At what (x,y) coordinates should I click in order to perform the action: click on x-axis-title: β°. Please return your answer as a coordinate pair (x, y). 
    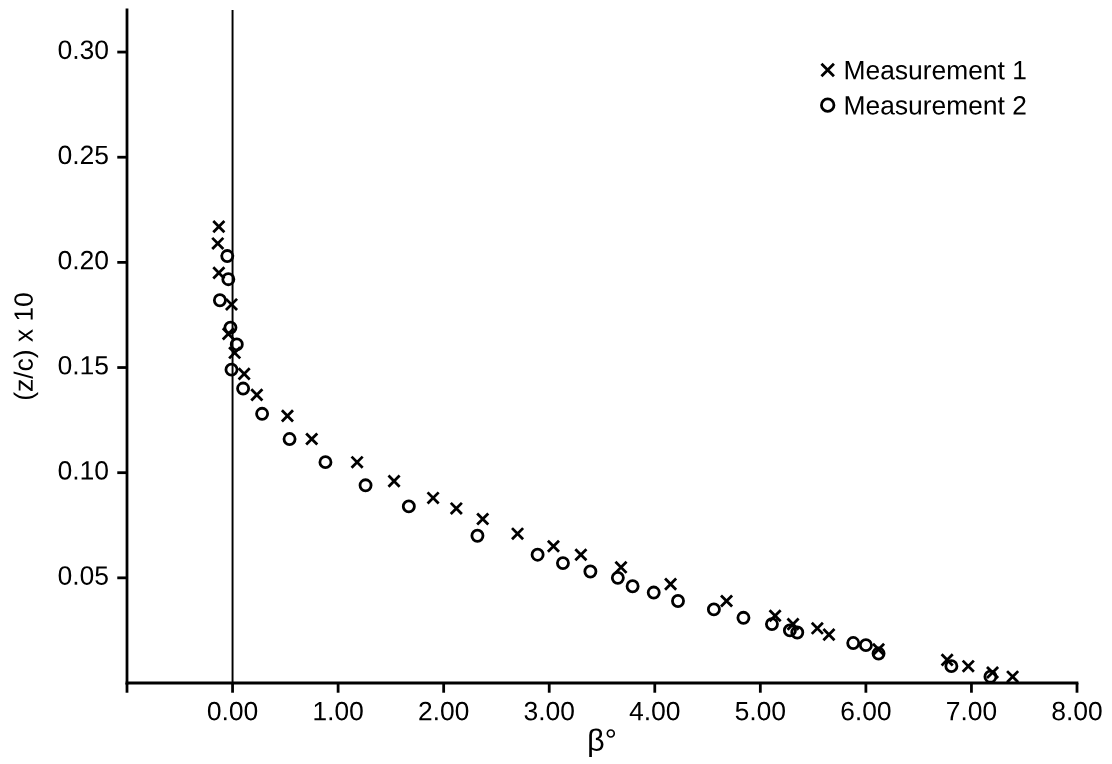
    Looking at the image, I should click on (602, 742).